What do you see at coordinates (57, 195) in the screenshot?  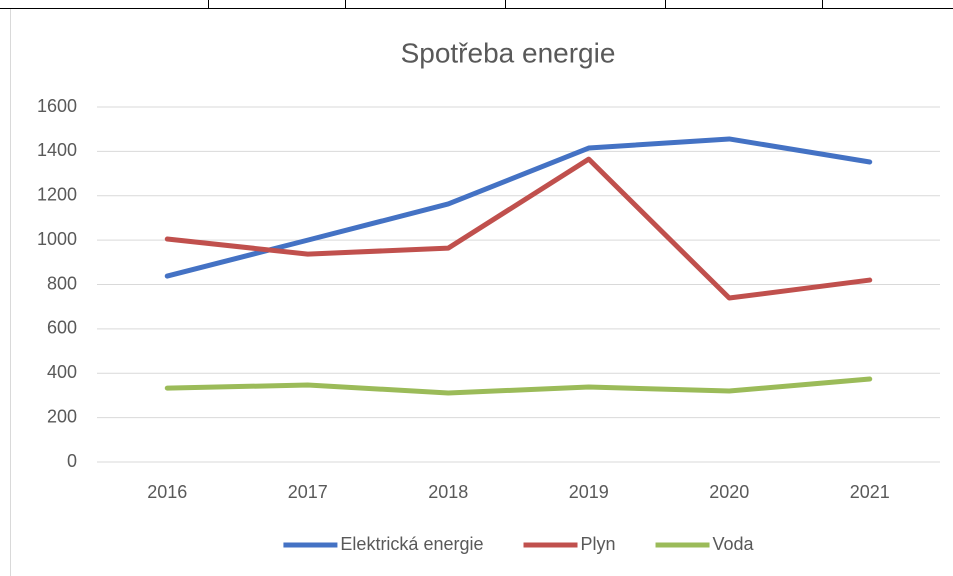 I see `y-tick-label: 1200` at bounding box center [57, 195].